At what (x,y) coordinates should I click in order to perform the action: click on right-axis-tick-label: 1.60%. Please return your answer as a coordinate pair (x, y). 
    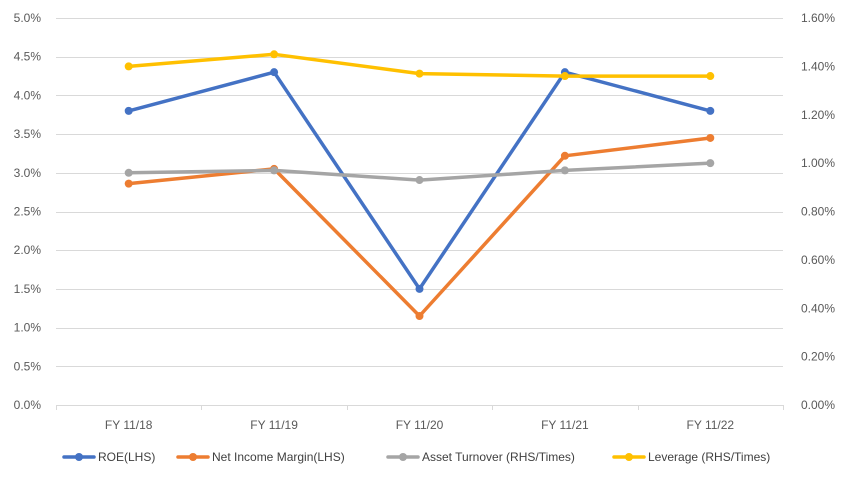
    Looking at the image, I should click on (818, 18).